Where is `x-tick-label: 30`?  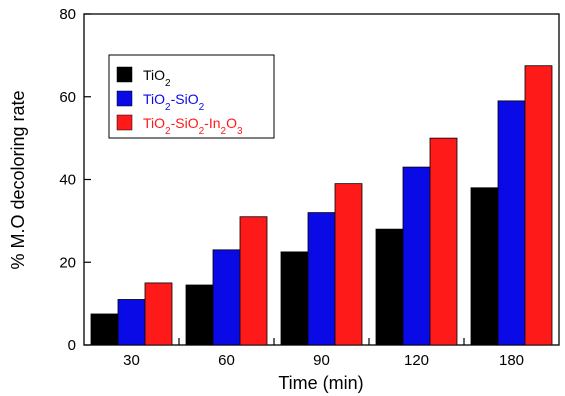
x-tick-label: 30 is located at coordinates (131, 360).